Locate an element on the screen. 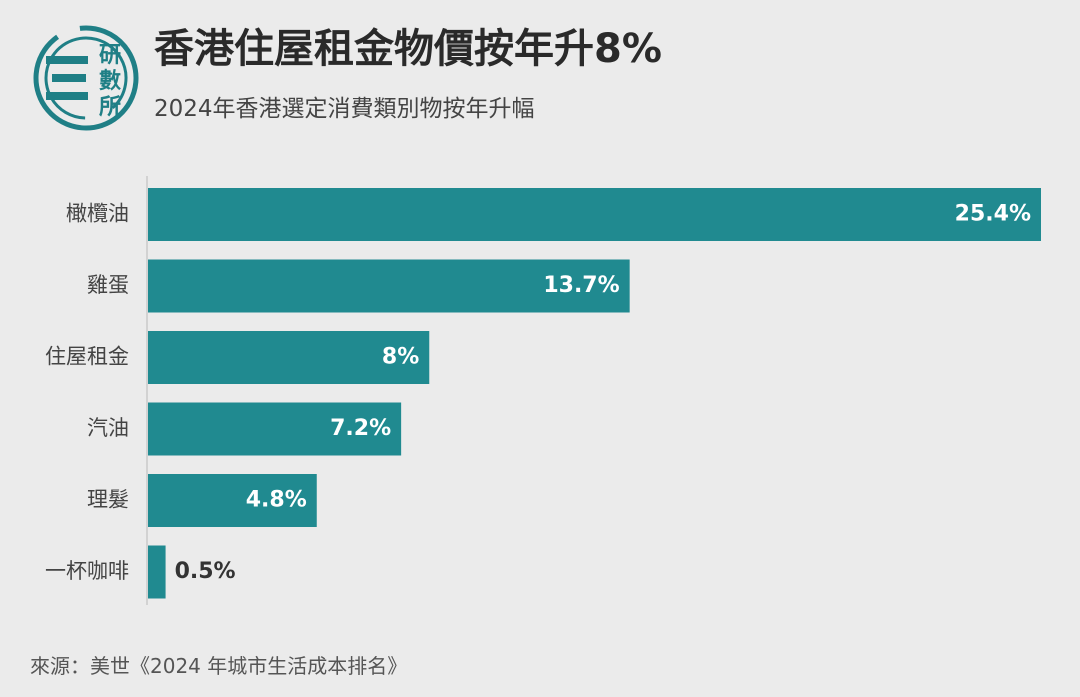  value-label: 13.7% is located at coordinates (581, 285).